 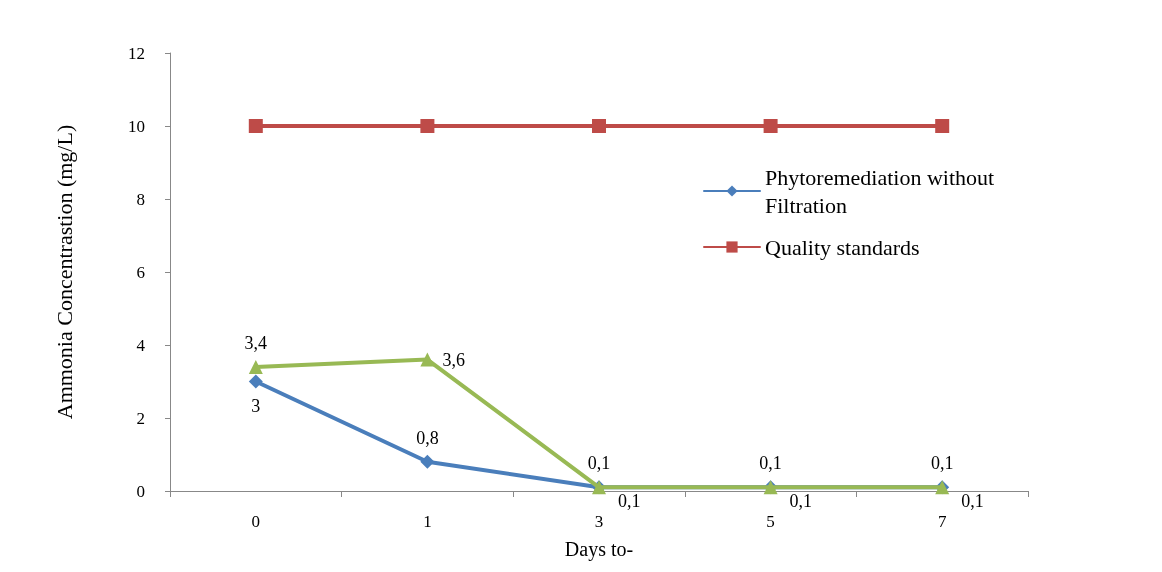 What do you see at coordinates (140, 199) in the screenshot?
I see `y-tick-label: 8` at bounding box center [140, 199].